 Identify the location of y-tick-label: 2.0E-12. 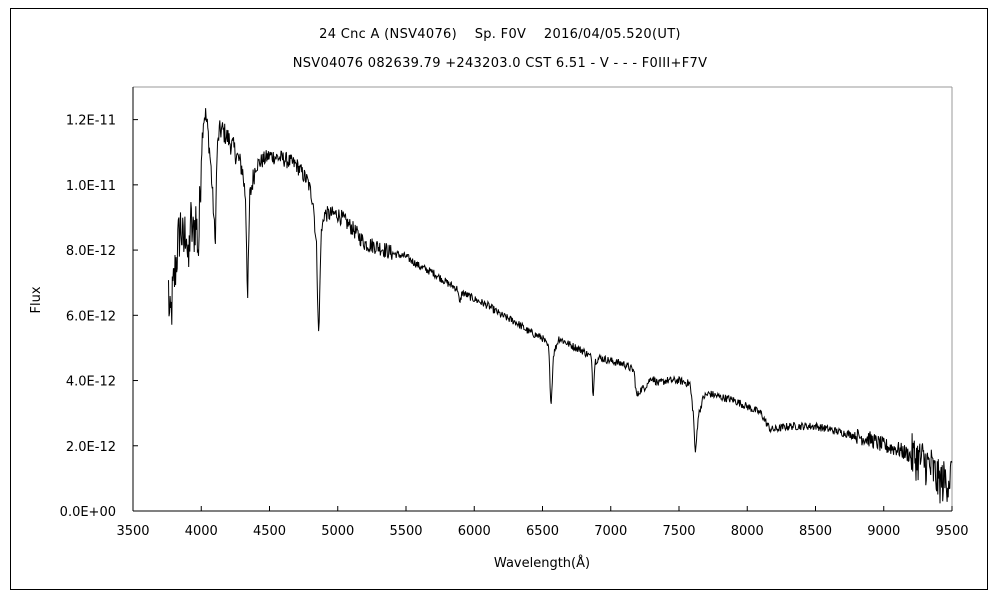
(91, 447).